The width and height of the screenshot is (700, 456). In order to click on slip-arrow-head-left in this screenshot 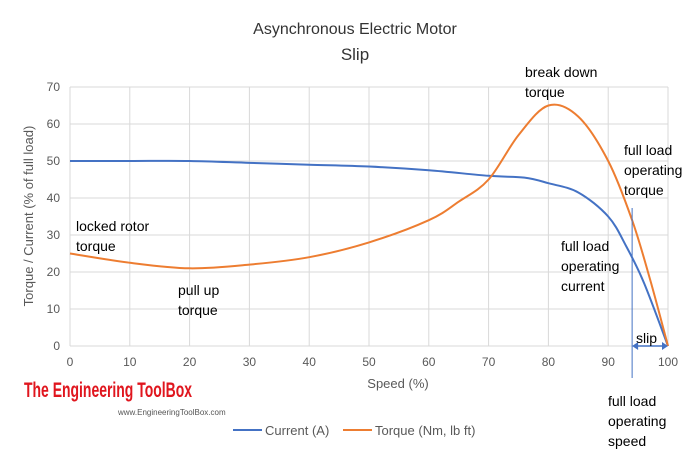, I will do `click(635, 346)`.